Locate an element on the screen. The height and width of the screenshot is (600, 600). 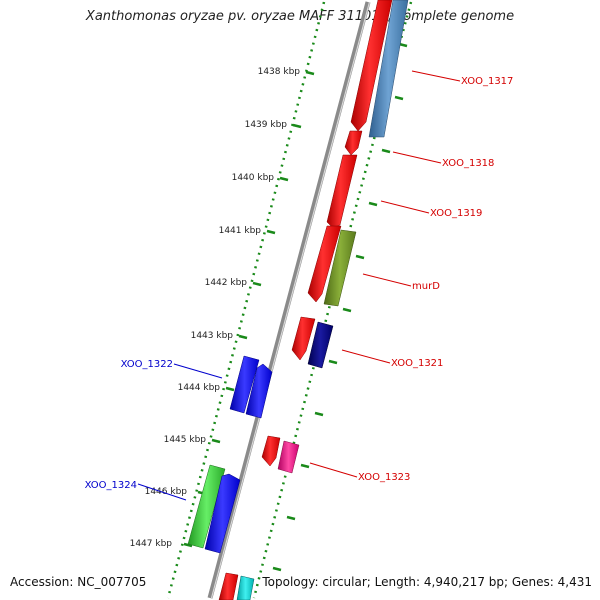
gene-label-xoo-1318: XOO_1318 is located at coordinates (468, 163).